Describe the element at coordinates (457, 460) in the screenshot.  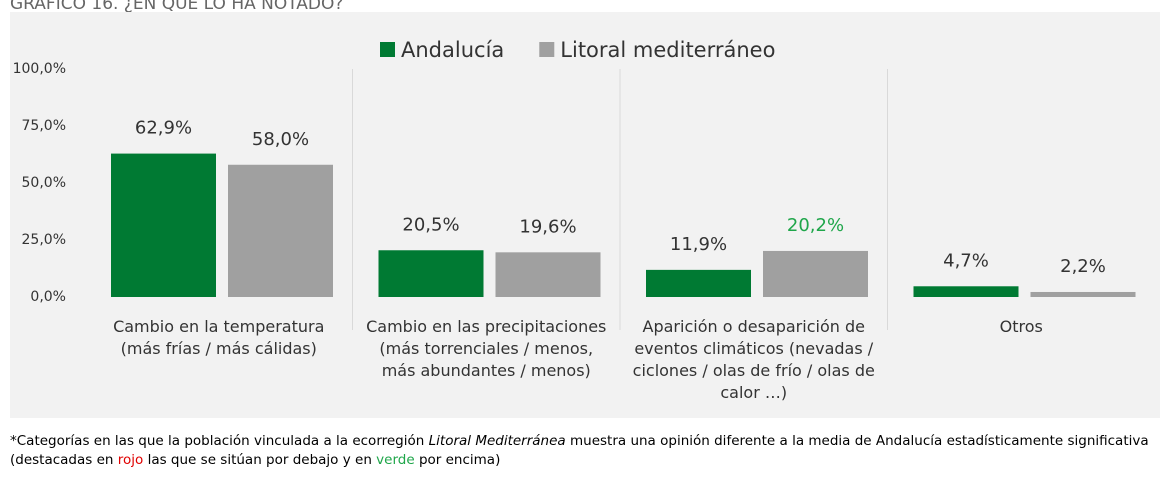
I see `footnote-text: por encima)` at that location.